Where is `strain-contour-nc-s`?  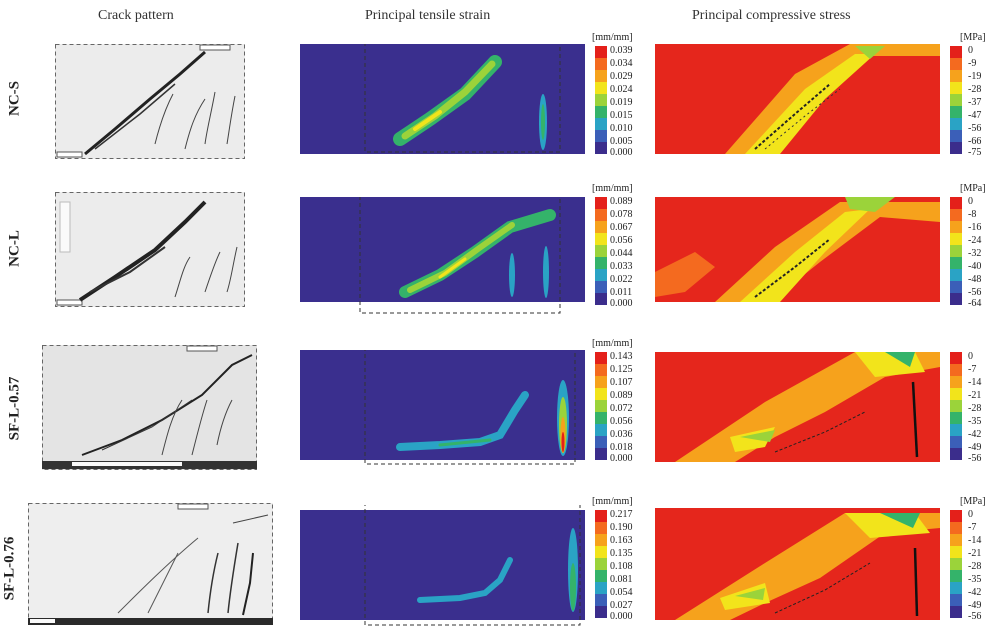
strain-contour-nc-s is located at coordinates (442, 101).